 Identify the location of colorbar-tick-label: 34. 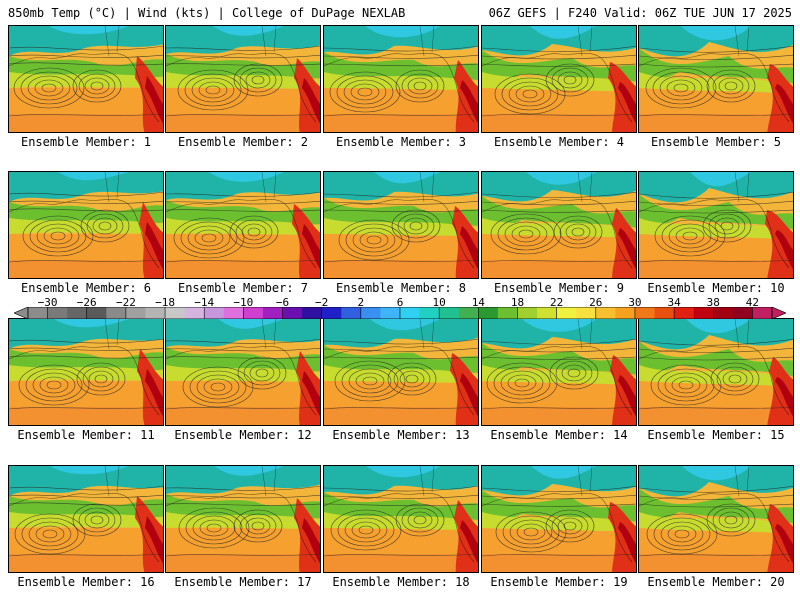
(674, 302).